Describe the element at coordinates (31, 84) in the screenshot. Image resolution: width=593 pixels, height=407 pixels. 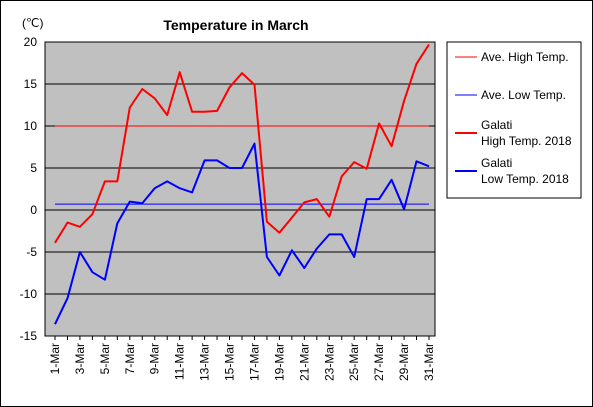
I see `y-tick-label: 15` at that location.